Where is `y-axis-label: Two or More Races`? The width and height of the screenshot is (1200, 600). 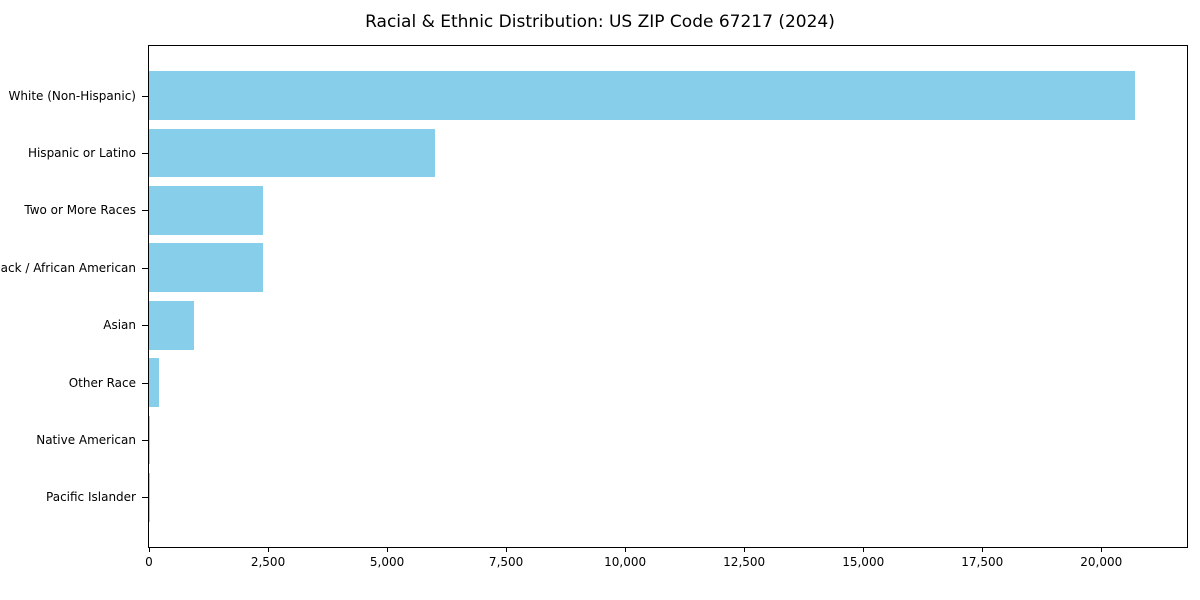
y-axis-label: Two or More Races is located at coordinates (80, 210).